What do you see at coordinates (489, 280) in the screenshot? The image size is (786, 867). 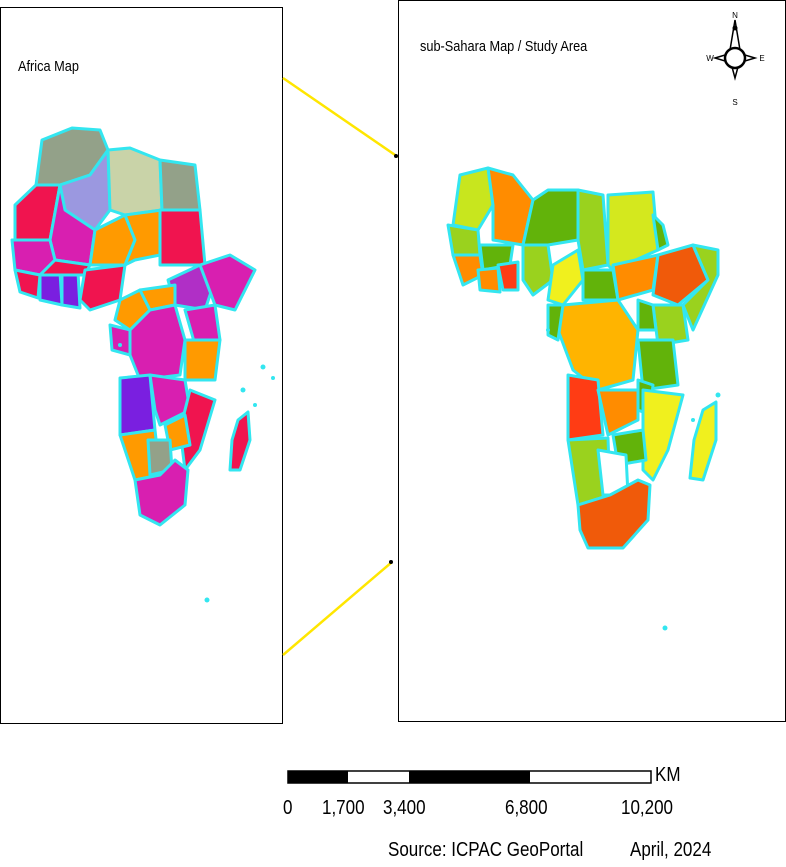 I see `ss-ivory` at bounding box center [489, 280].